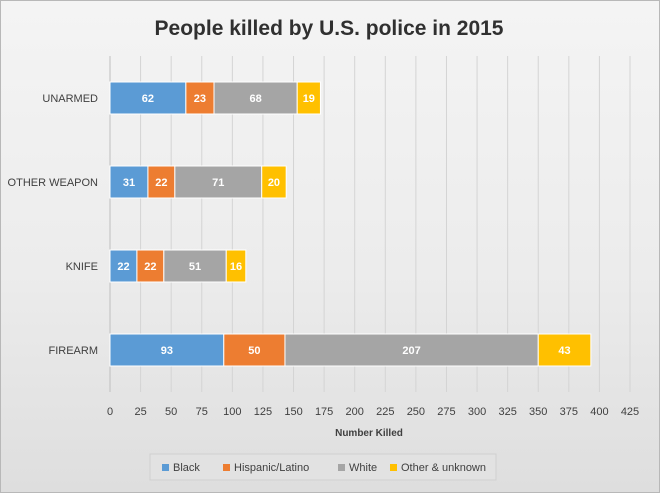 This screenshot has height=493, width=660. What do you see at coordinates (507, 412) in the screenshot?
I see `x-tick-label: 325` at bounding box center [507, 412].